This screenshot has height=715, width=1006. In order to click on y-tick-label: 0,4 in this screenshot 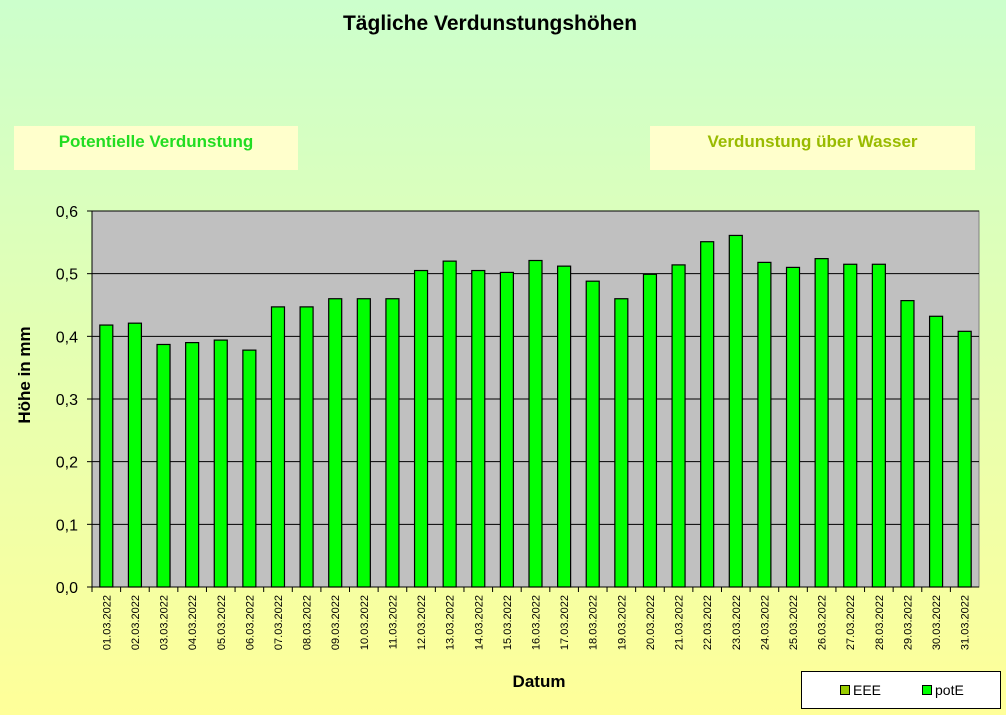, I will do `click(67, 337)`.